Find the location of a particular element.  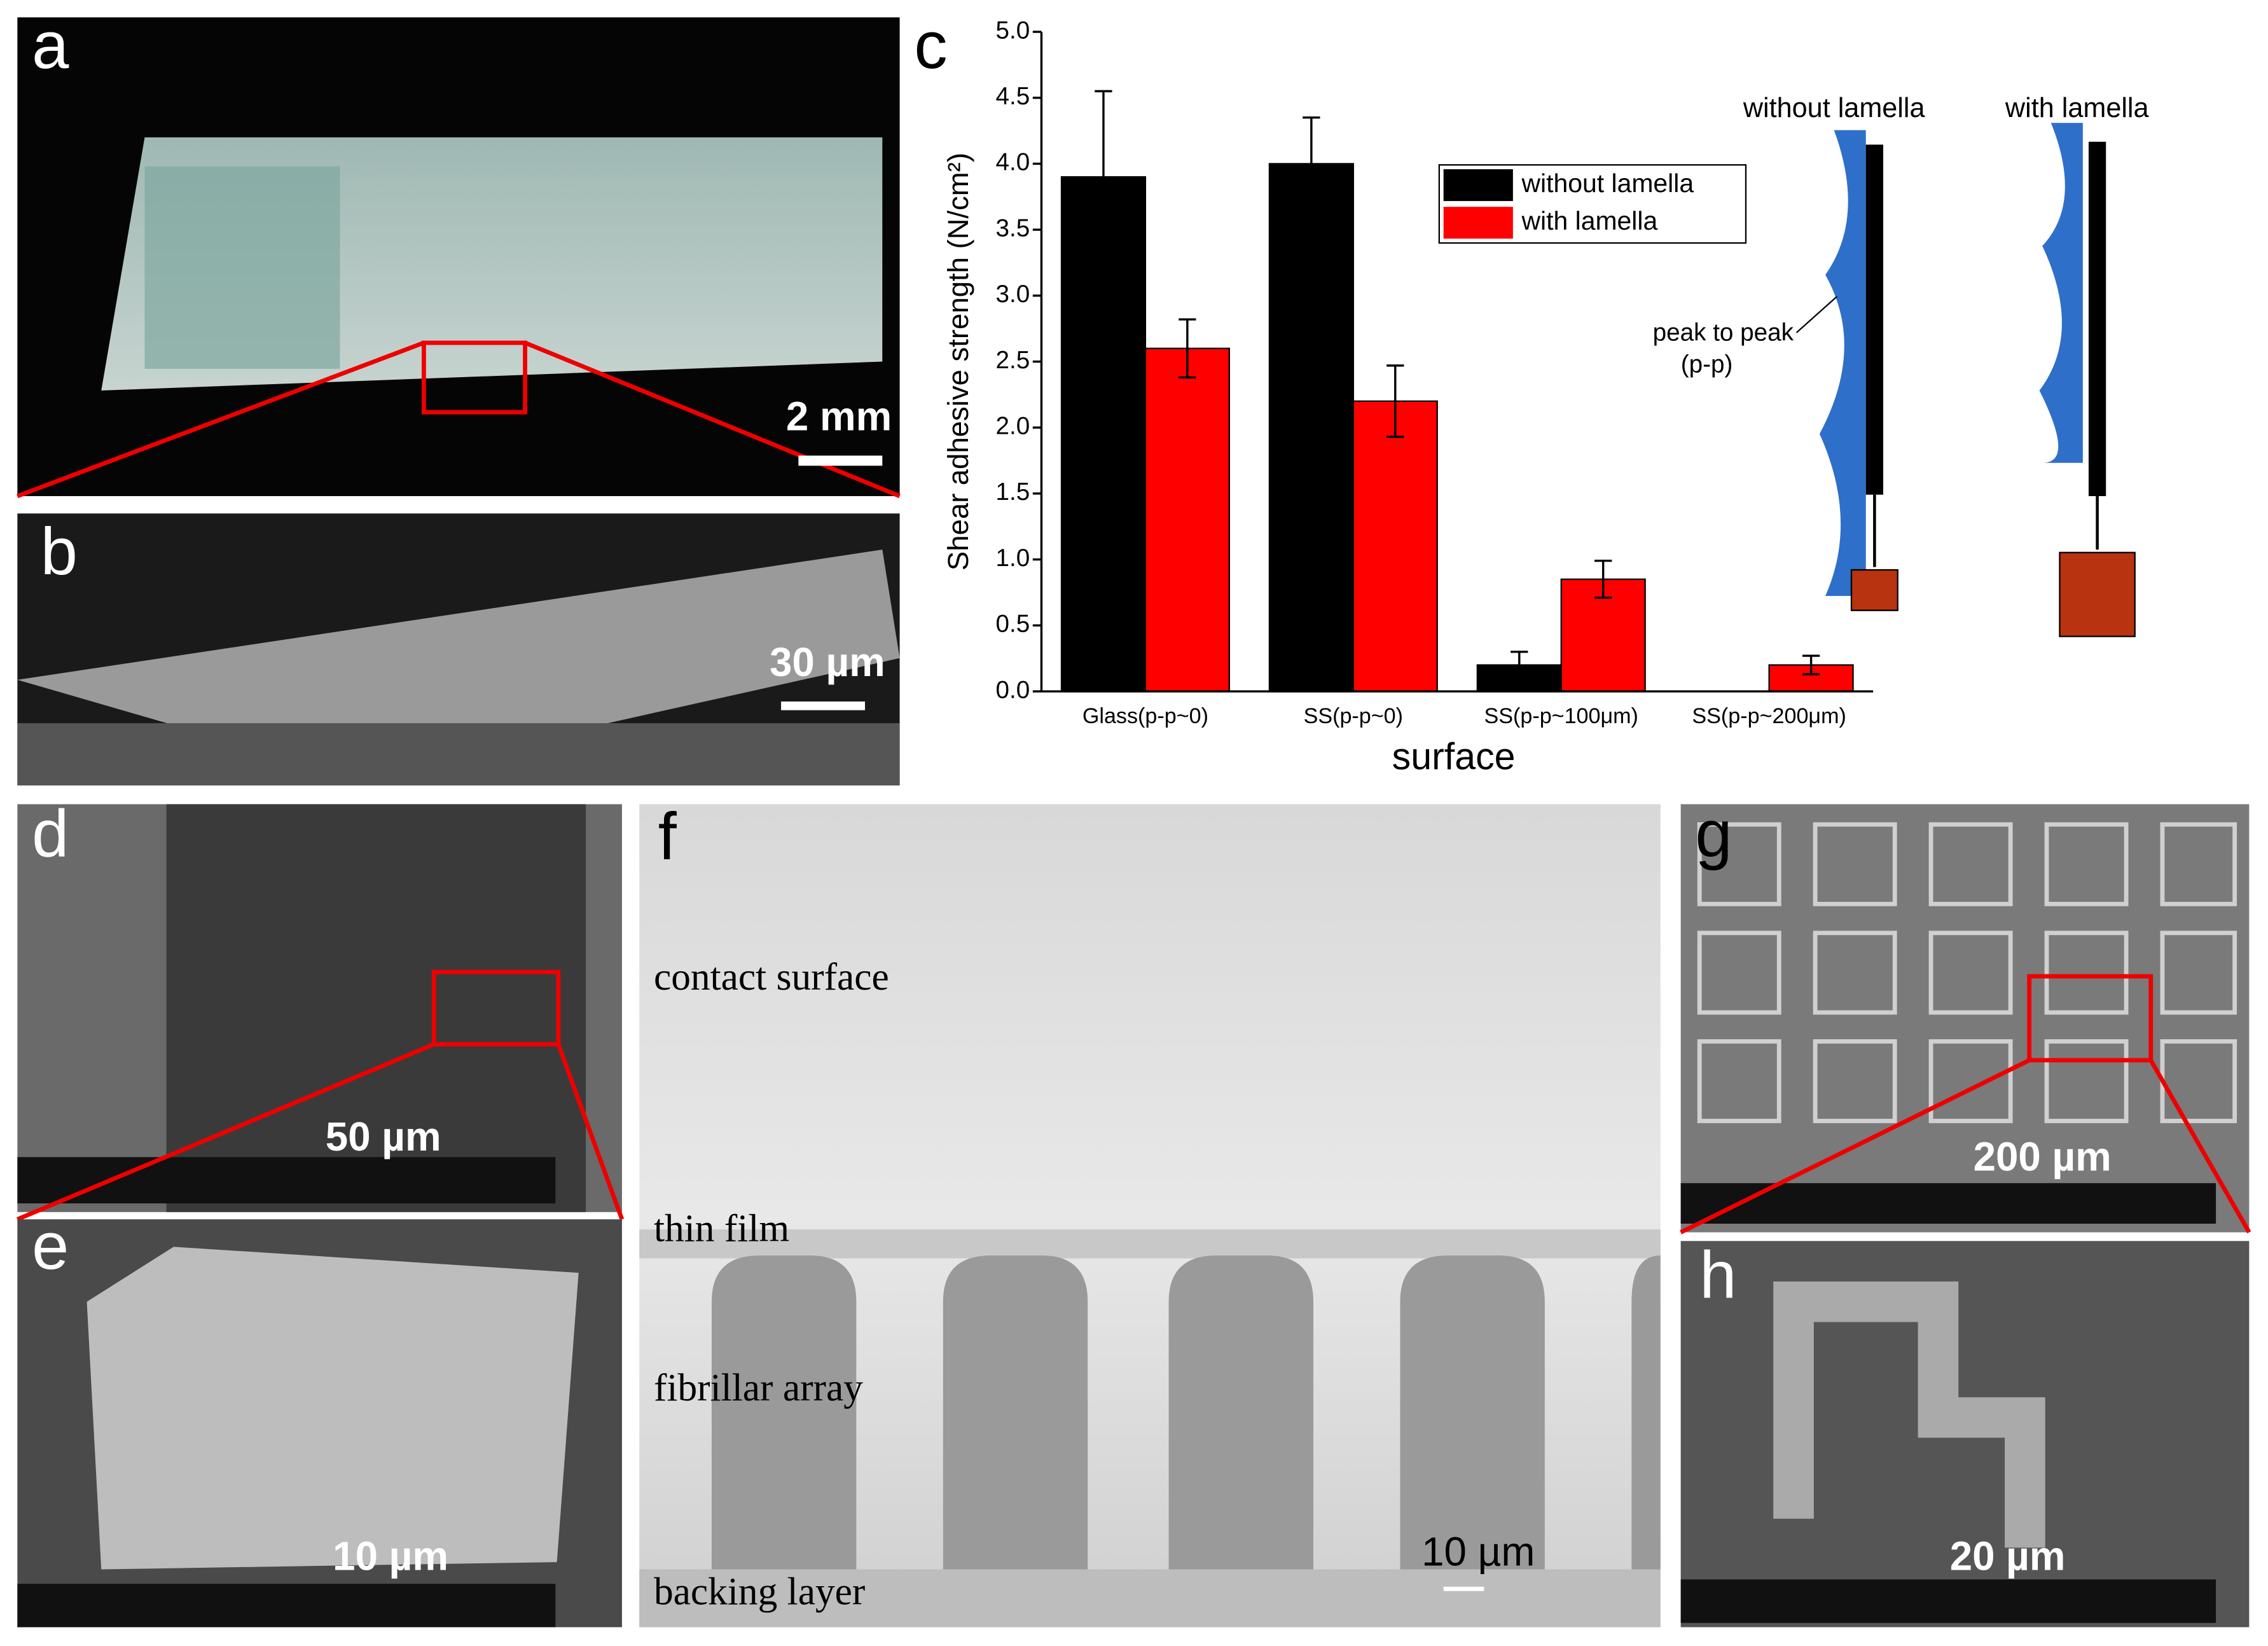

x-axis-label: surface is located at coordinates (1454, 756).